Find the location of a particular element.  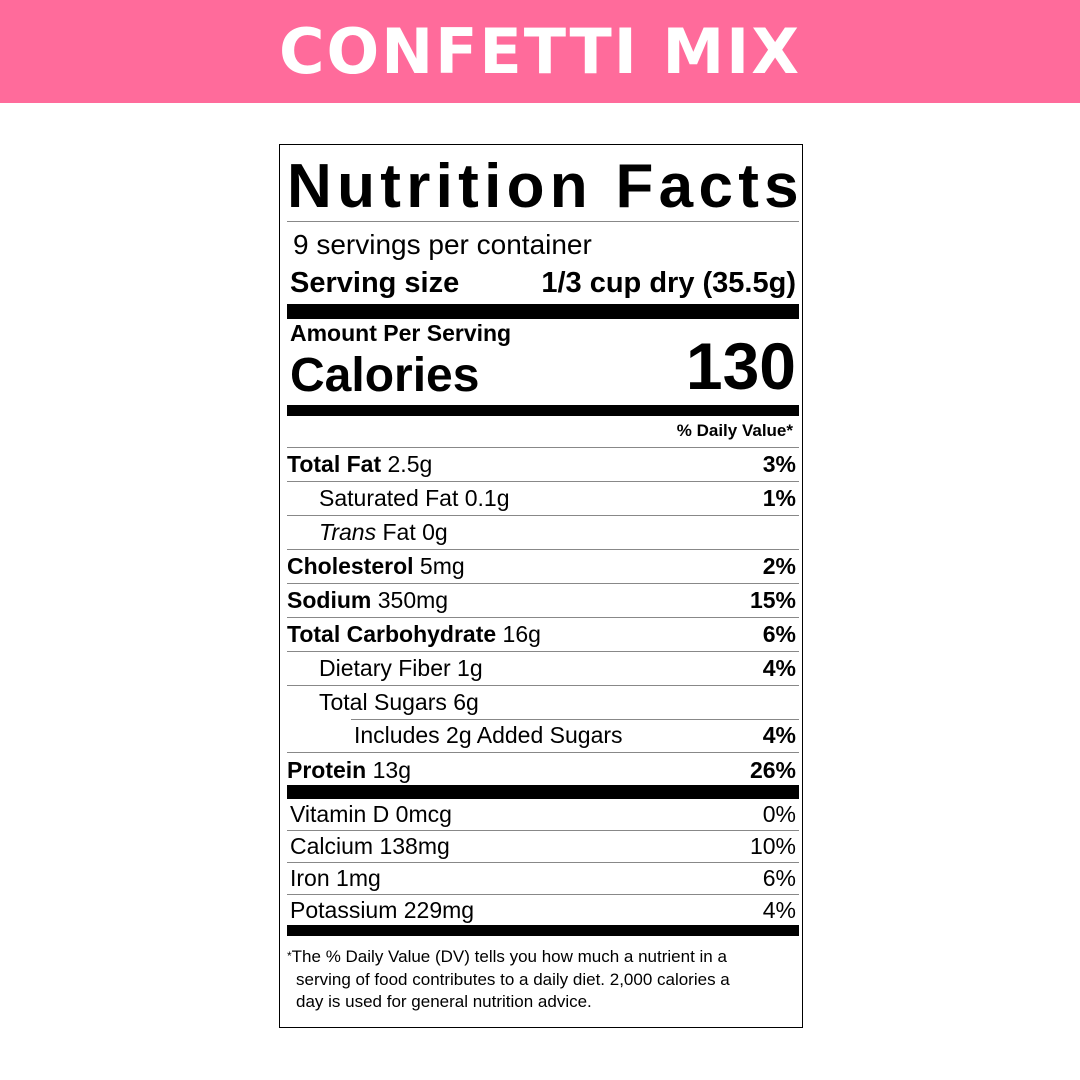

footnote-star: * is located at coordinates (289, 956).